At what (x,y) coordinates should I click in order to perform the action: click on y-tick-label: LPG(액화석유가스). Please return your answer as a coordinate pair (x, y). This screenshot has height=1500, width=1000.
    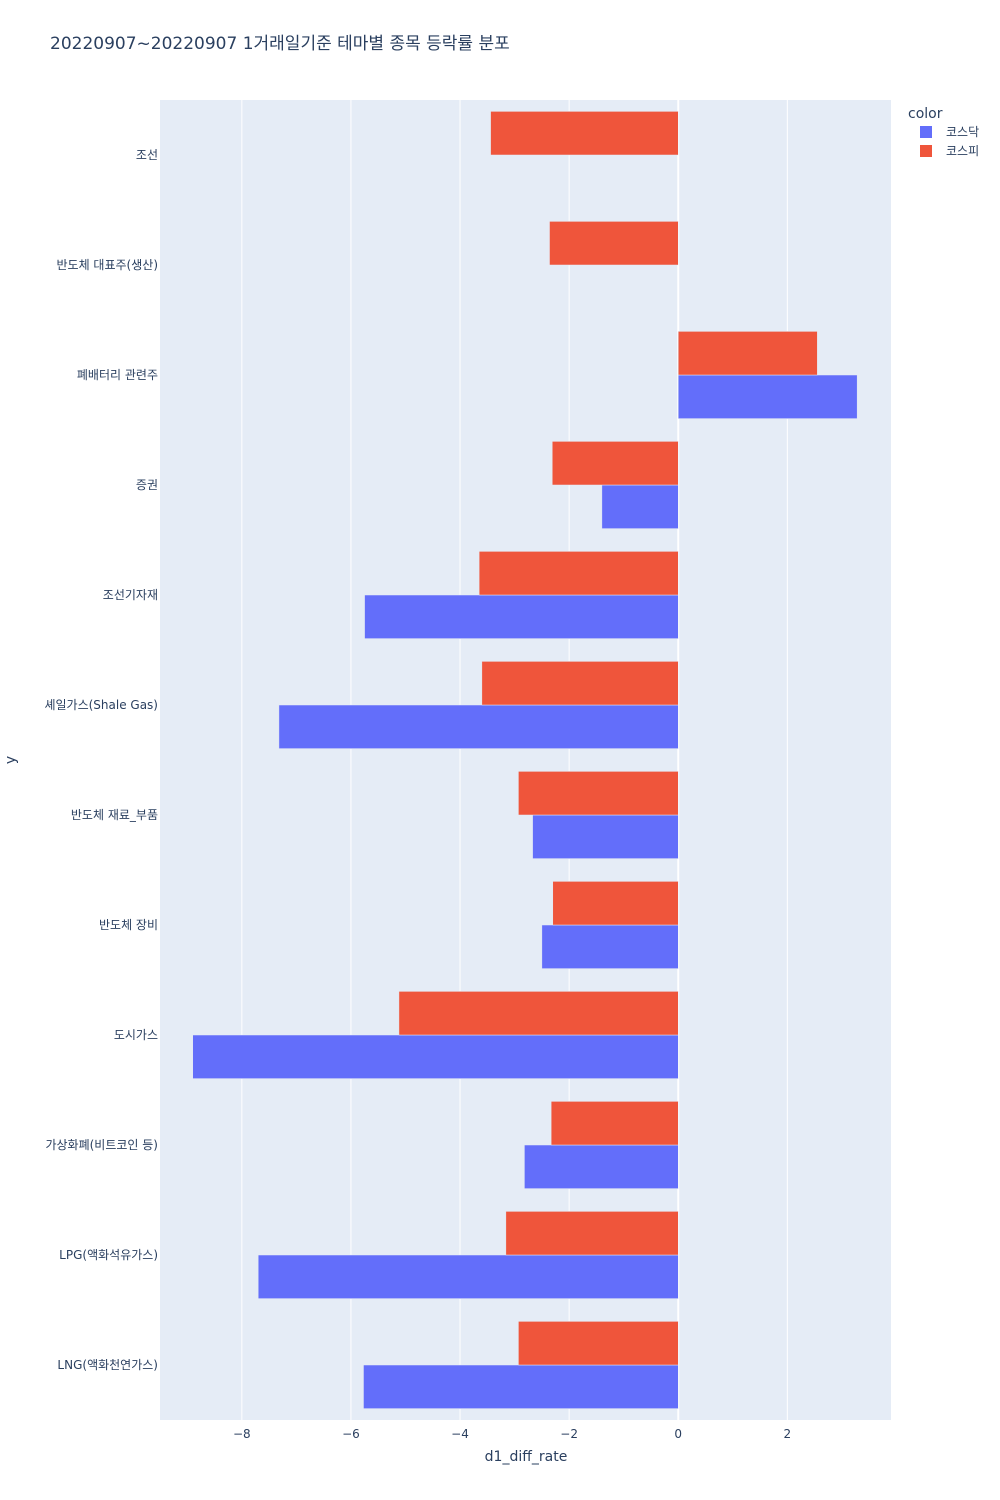
    Looking at the image, I should click on (108, 1255).